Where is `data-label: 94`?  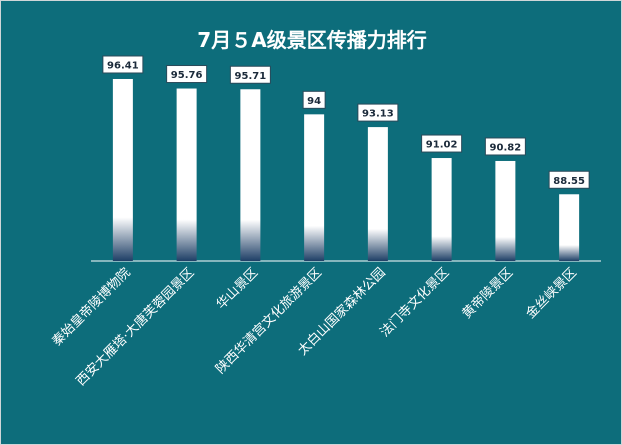
data-label: 94 is located at coordinates (314, 101).